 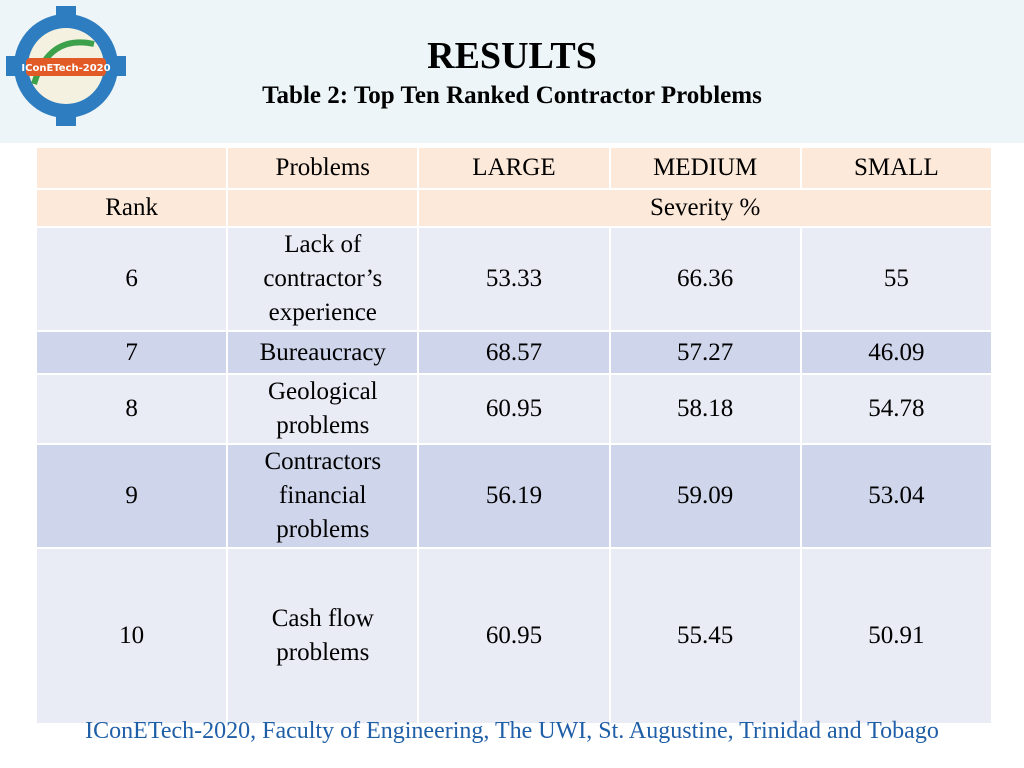 What do you see at coordinates (323, 496) in the screenshot?
I see `problem-cell: Contractors financial problems` at bounding box center [323, 496].